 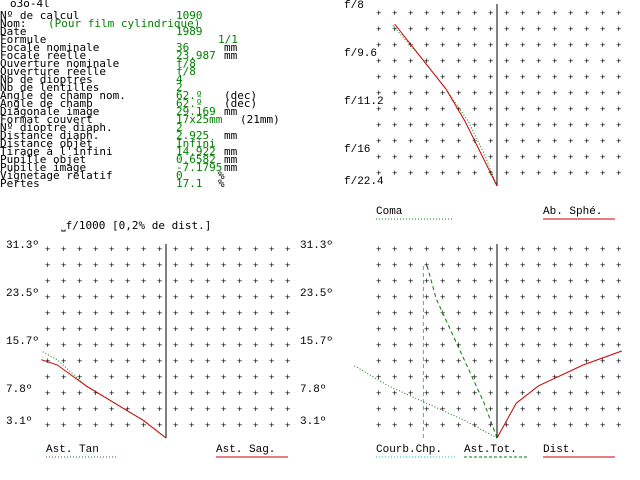 What do you see at coordinates (189, 183) in the screenshot?
I see `spec-value: 17.1` at bounding box center [189, 183].